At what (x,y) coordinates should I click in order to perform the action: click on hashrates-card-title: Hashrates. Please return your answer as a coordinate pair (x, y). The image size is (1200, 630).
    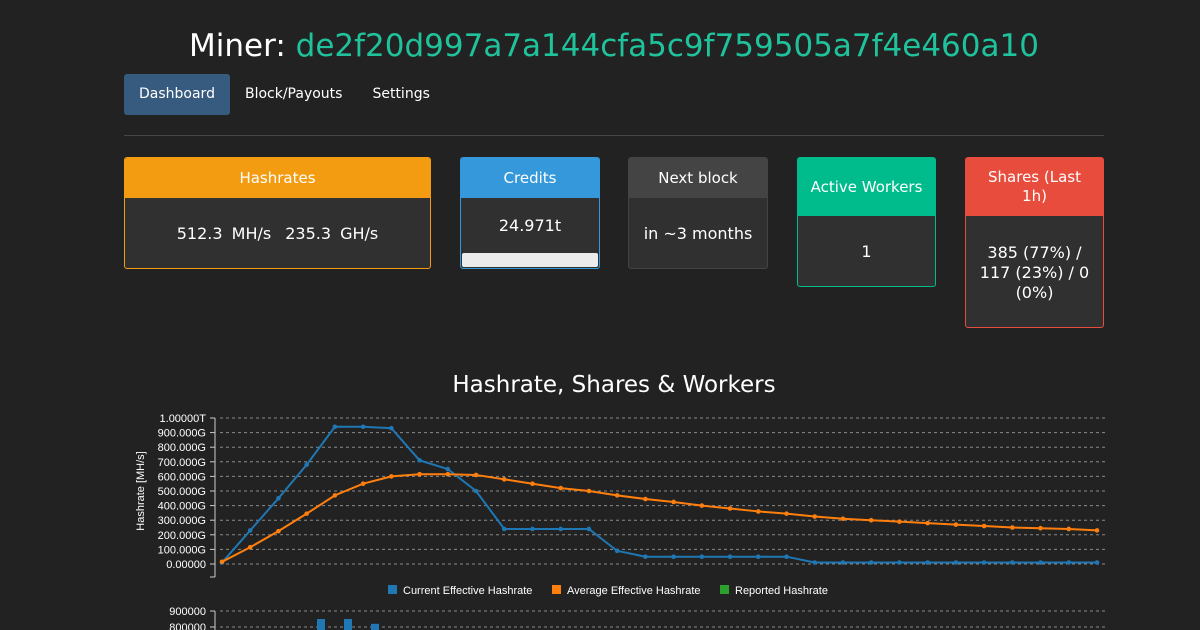
    Looking at the image, I should click on (277, 178).